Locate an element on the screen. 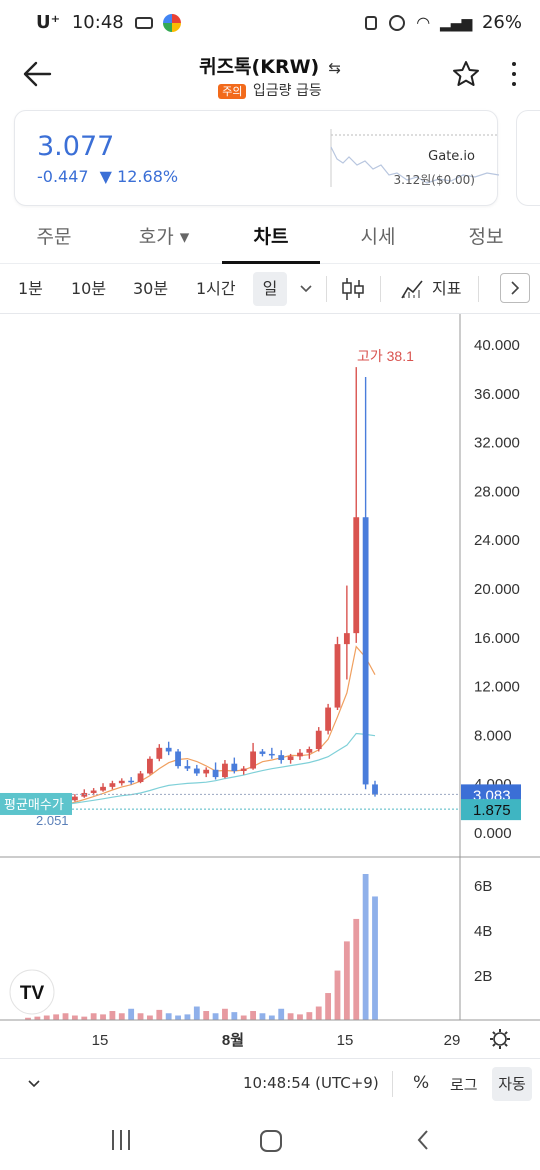 Image resolution: width=540 pixels, height=1170 pixels. tab-chart: 차트 is located at coordinates (271, 239).